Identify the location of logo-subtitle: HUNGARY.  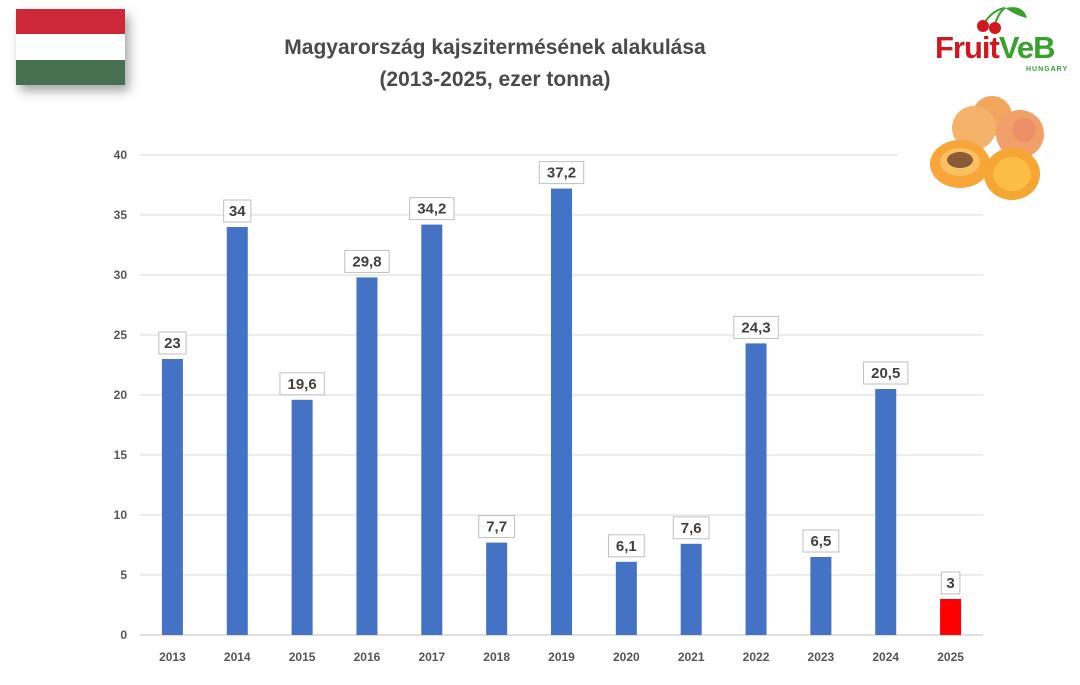
(1047, 69).